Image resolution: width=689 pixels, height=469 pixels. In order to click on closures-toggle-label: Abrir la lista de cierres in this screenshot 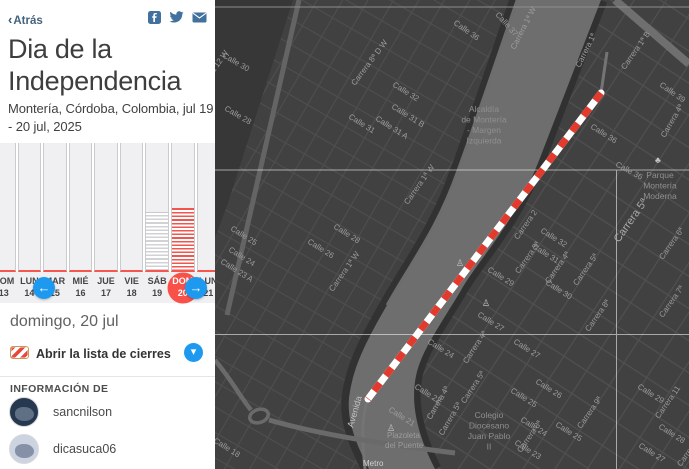, I will do `click(103, 354)`.